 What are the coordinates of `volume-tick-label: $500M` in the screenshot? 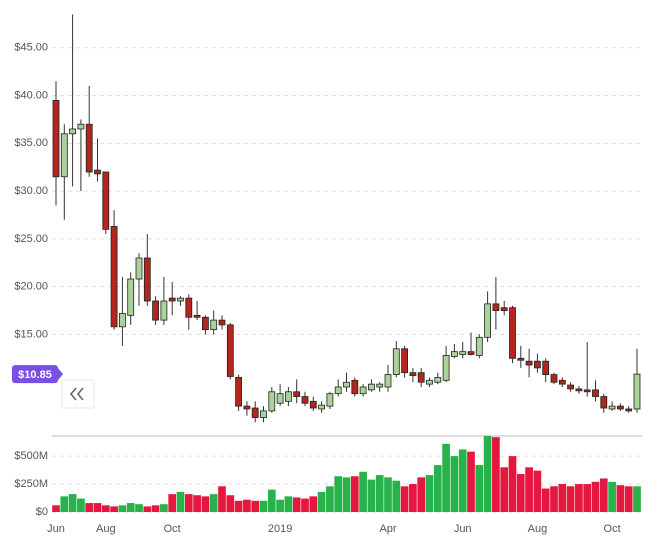 It's located at (31, 456).